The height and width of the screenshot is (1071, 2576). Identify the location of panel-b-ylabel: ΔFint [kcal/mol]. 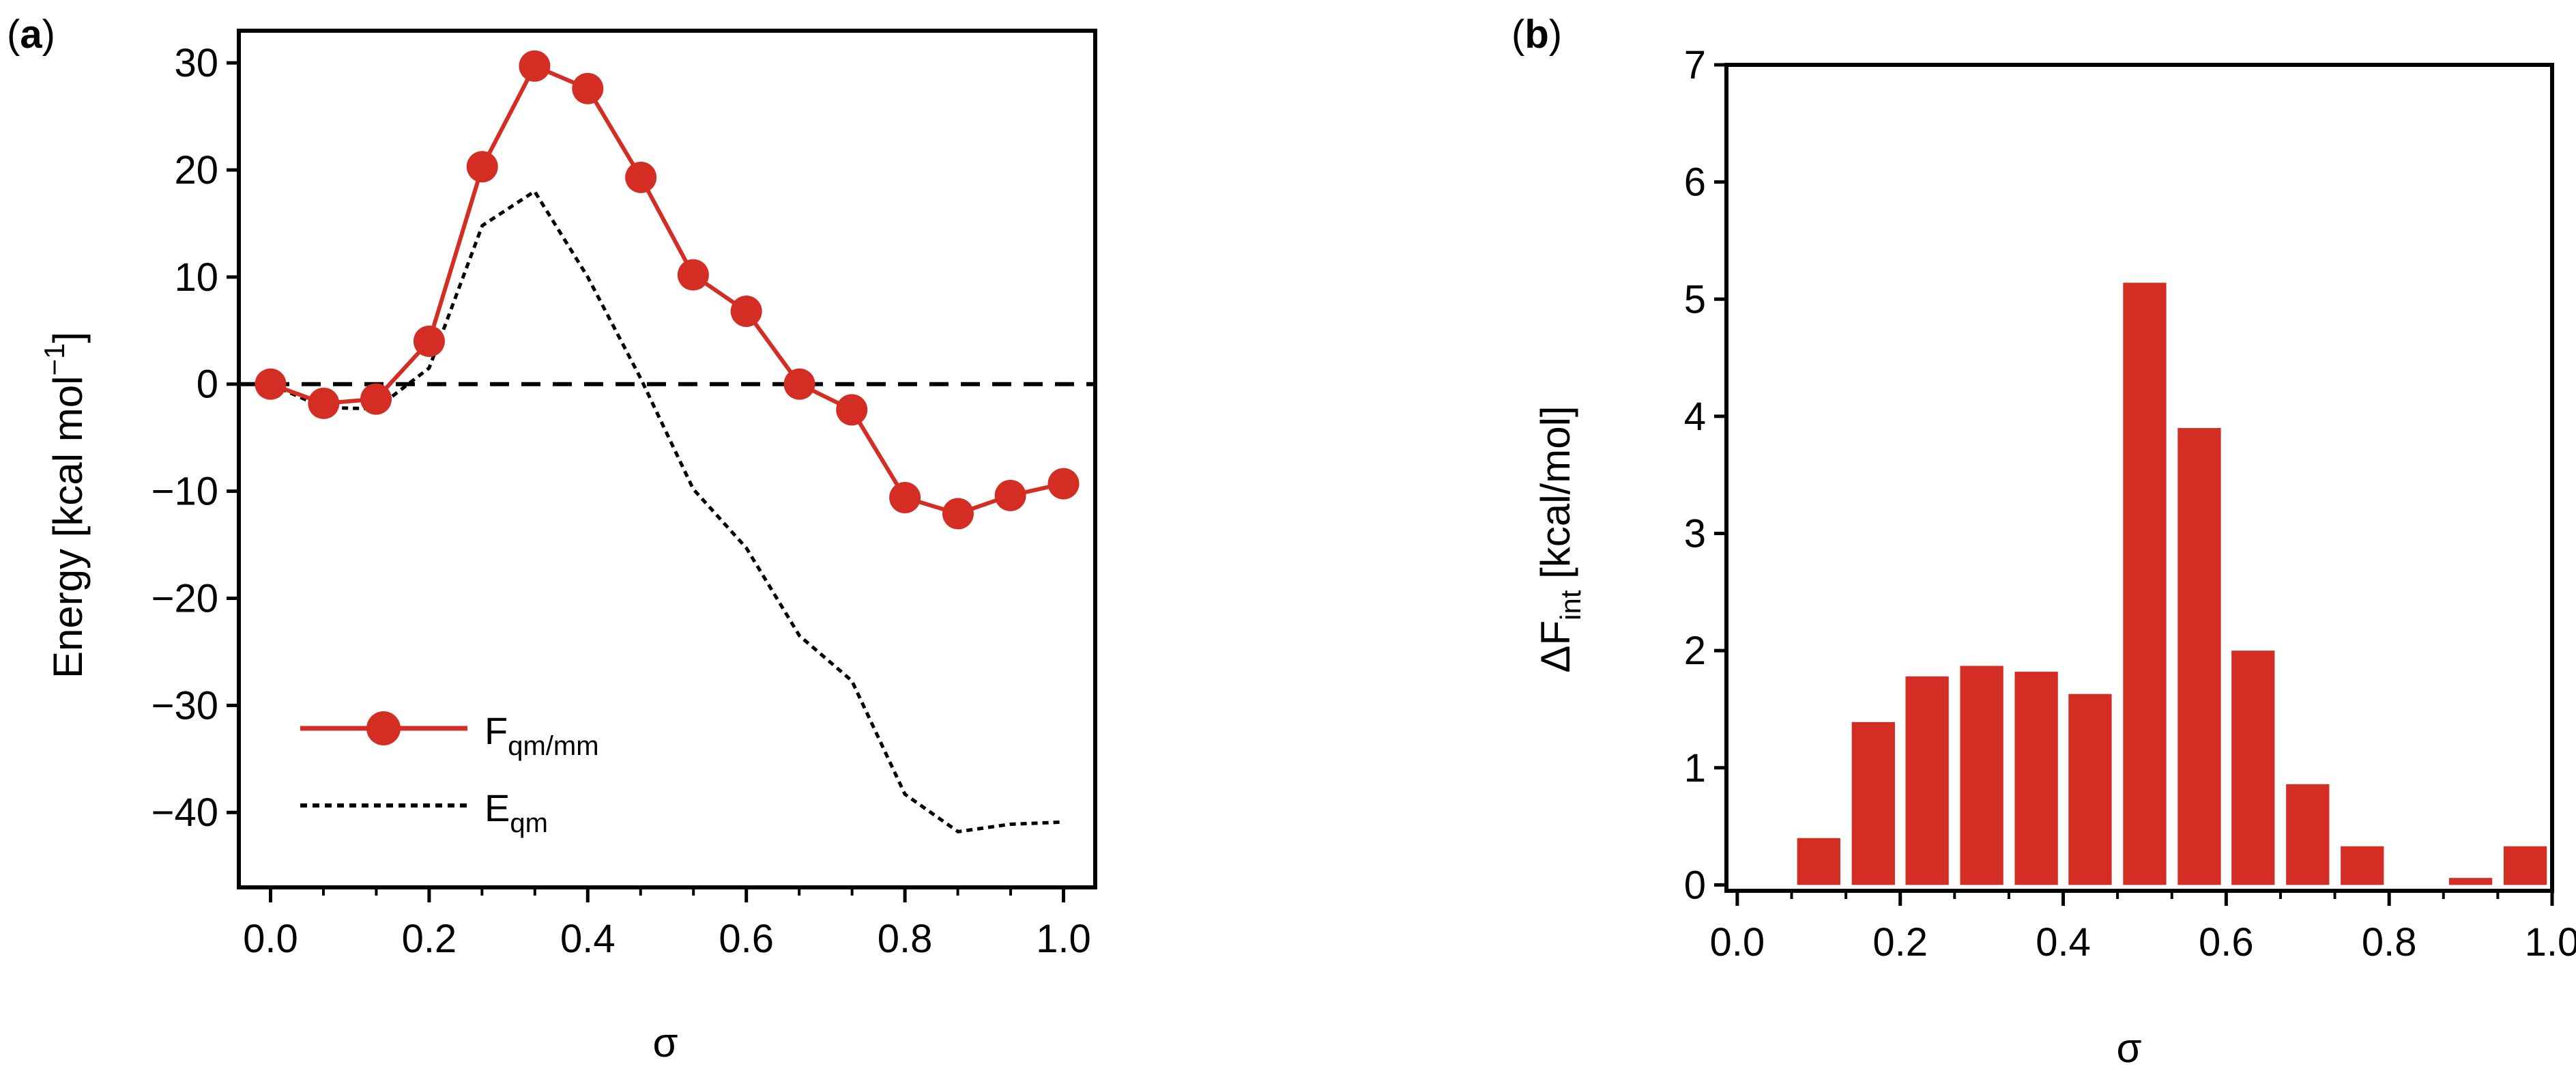
(1560, 538).